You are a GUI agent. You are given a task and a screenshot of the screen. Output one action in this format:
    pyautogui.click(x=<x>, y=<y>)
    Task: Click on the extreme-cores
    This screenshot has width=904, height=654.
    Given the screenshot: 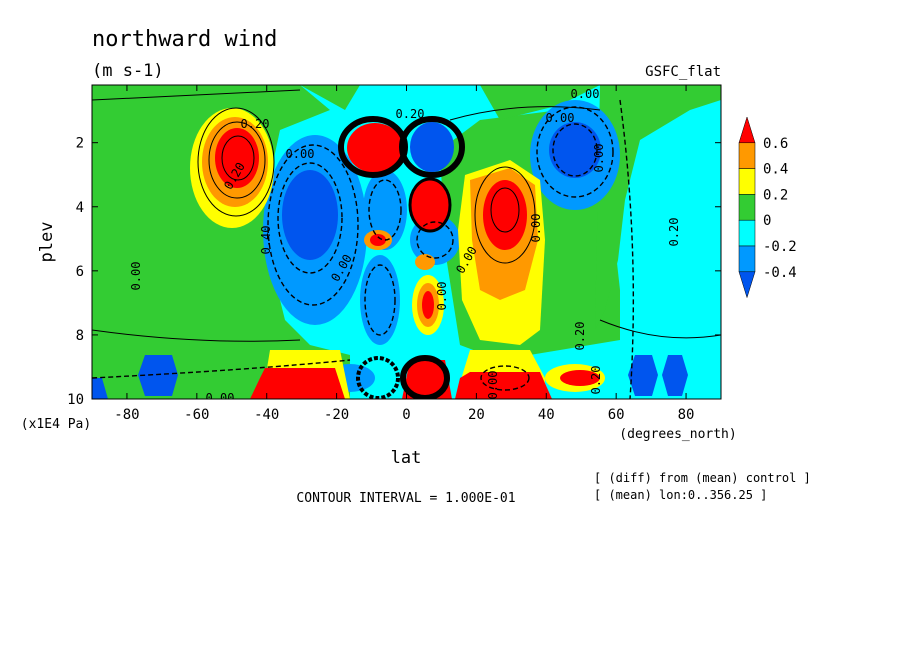 What is the action you would take?
    pyautogui.click(x=401, y=257)
    